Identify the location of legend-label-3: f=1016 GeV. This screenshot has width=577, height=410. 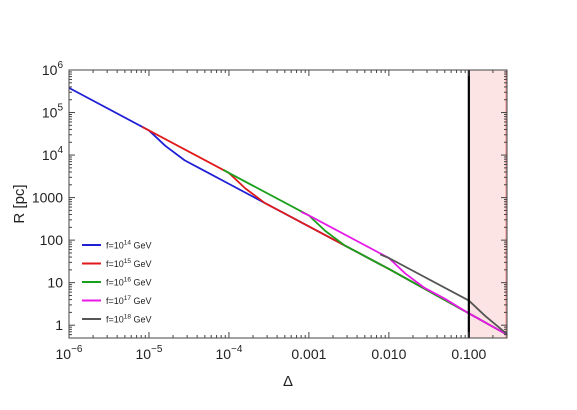
(129, 282).